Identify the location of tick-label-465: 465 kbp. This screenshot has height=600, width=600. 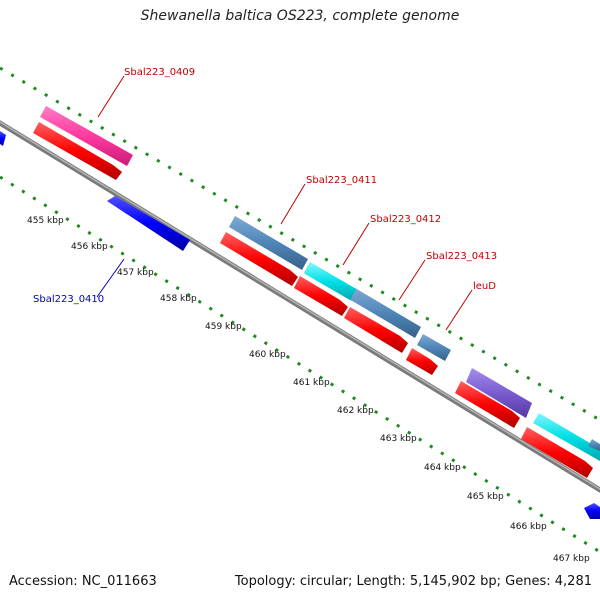
(485, 497).